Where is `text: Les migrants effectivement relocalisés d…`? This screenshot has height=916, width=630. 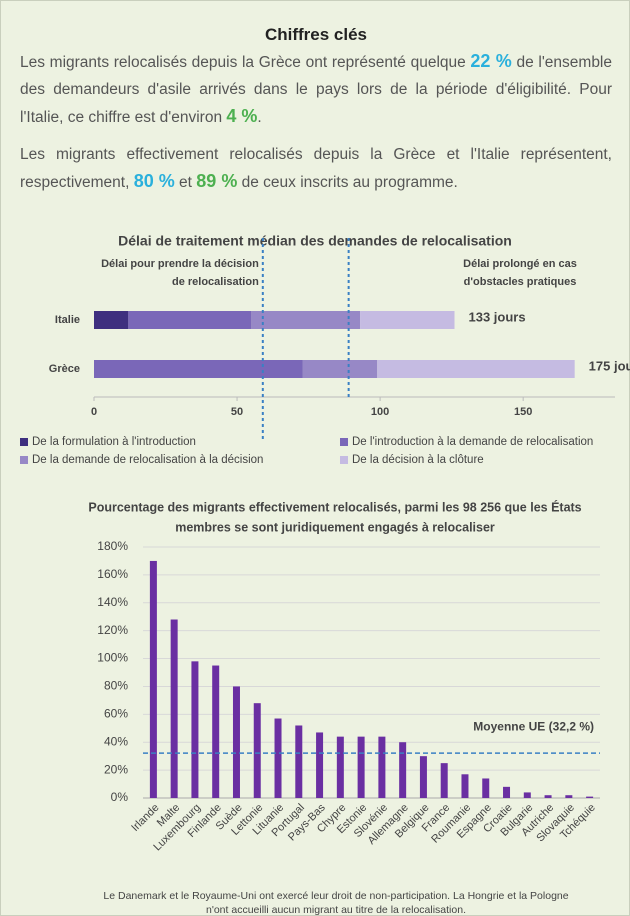 text: Les migrants effectivement relocalisés d… is located at coordinates (316, 168).